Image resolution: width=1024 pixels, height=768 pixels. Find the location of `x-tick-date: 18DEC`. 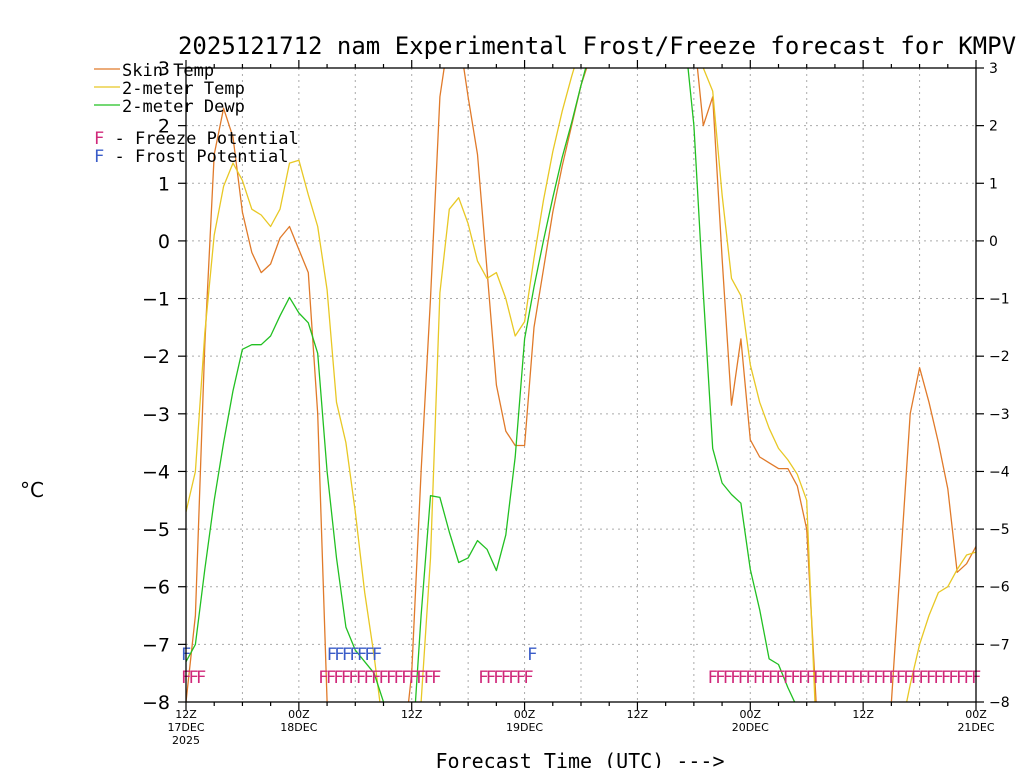

x-tick-date: 18DEC is located at coordinates (298, 727).